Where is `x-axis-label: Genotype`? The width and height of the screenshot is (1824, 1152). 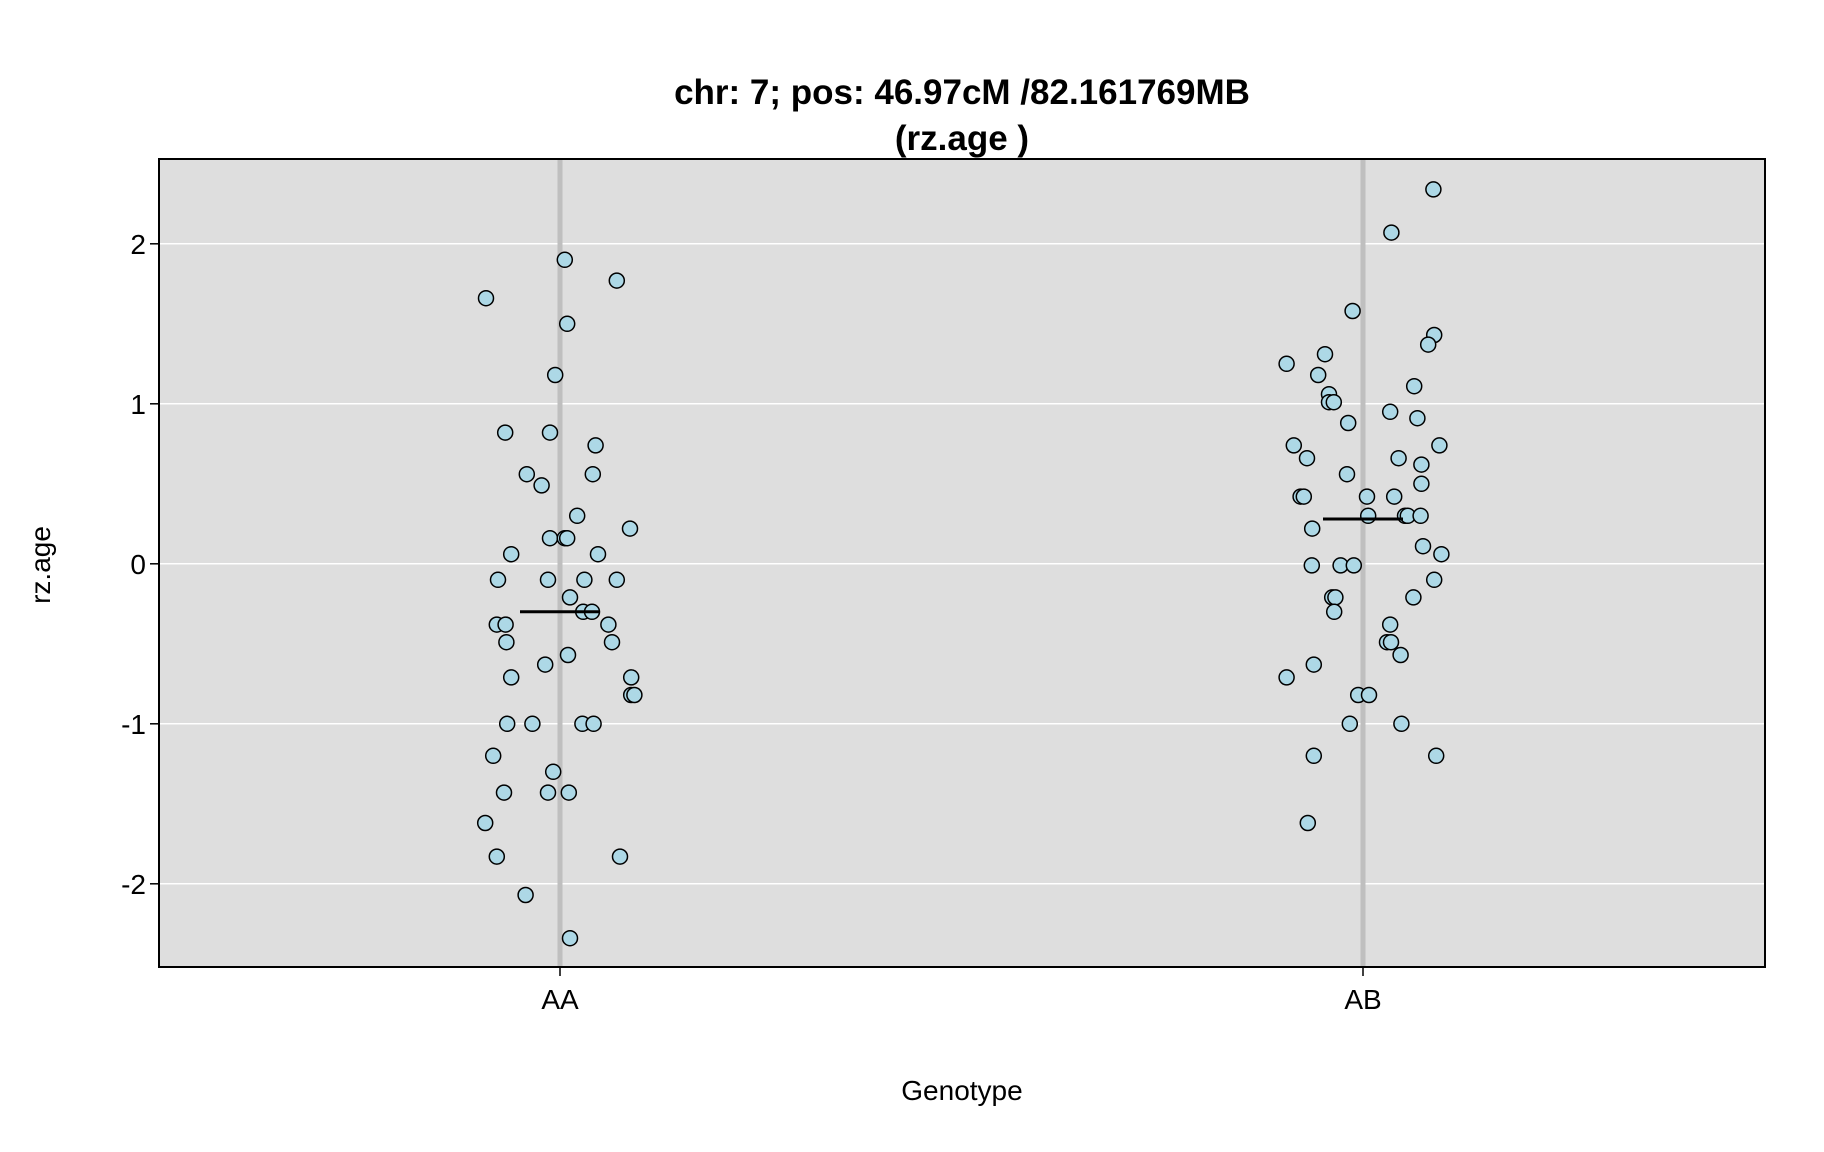 x-axis-label: Genotype is located at coordinates (961, 1090).